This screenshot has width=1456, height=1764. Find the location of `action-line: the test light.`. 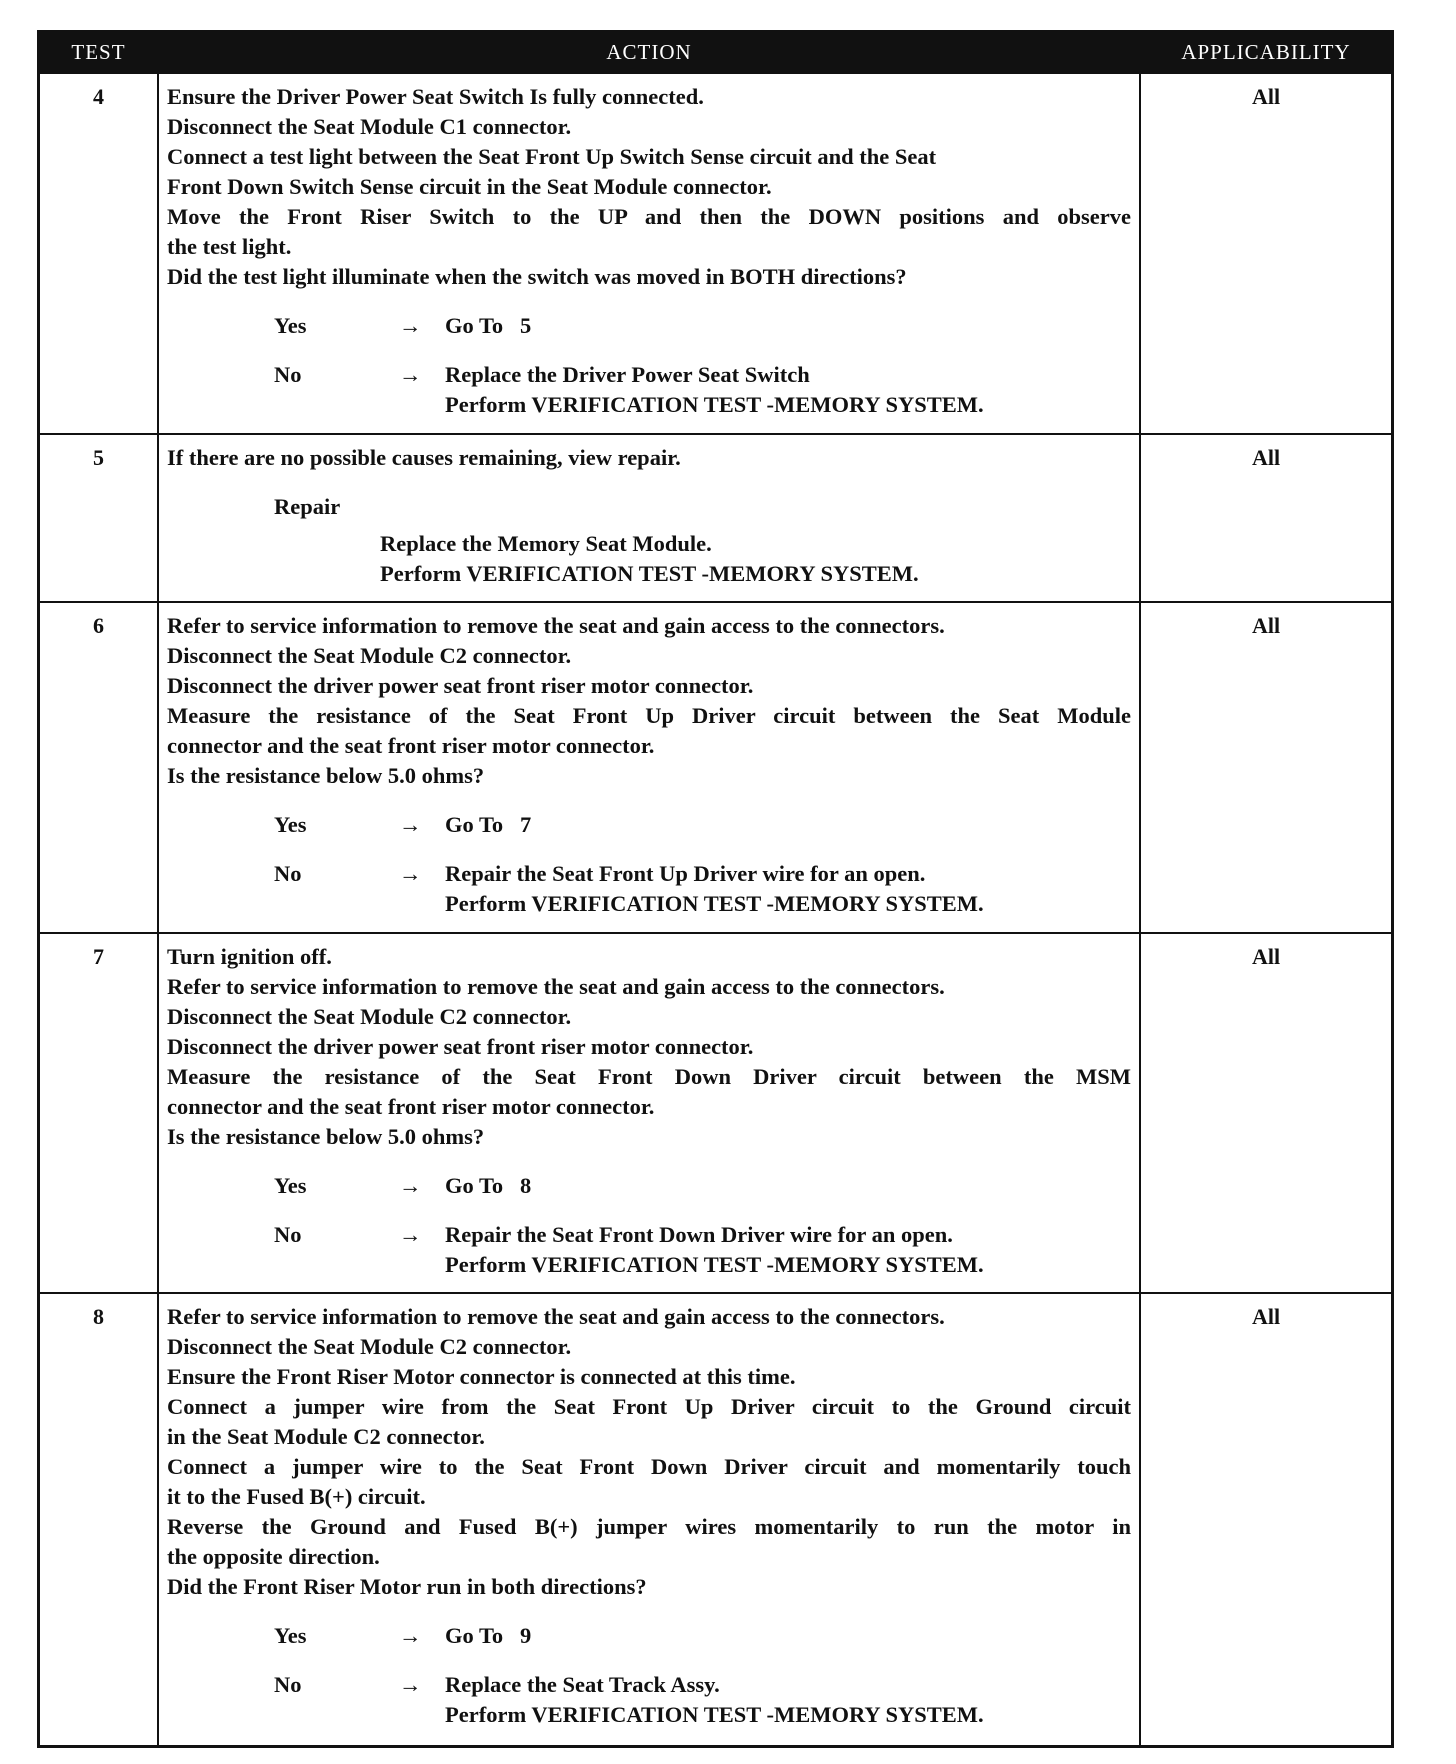

action-line: the test light. is located at coordinates (229, 246).